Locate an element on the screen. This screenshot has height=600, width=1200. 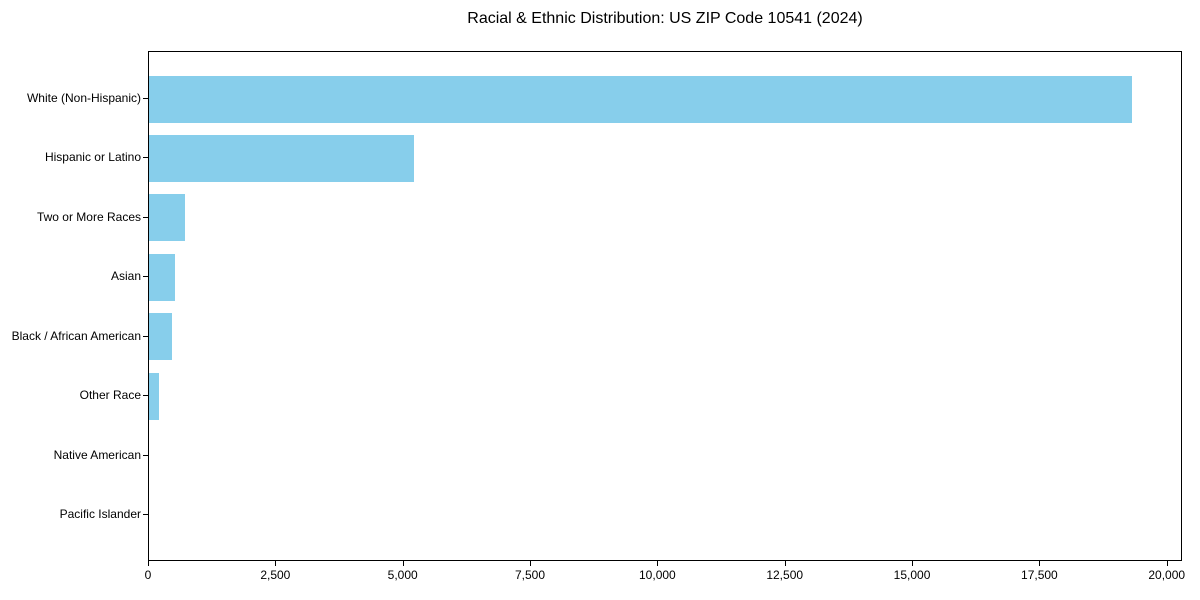
x-tick-label: 0 is located at coordinates (148, 575).